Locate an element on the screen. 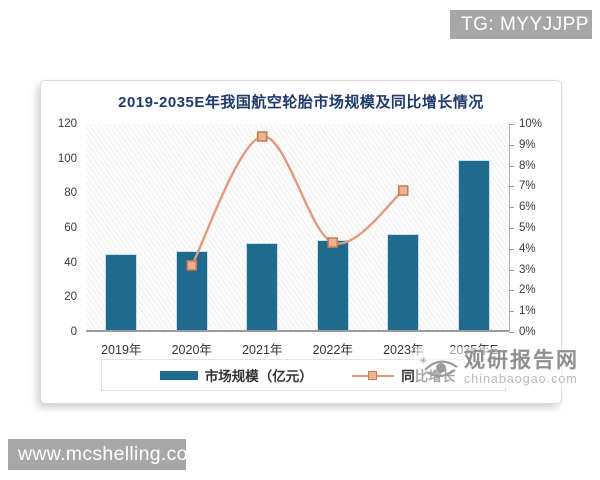  line-marker-swatch is located at coordinates (373, 375).